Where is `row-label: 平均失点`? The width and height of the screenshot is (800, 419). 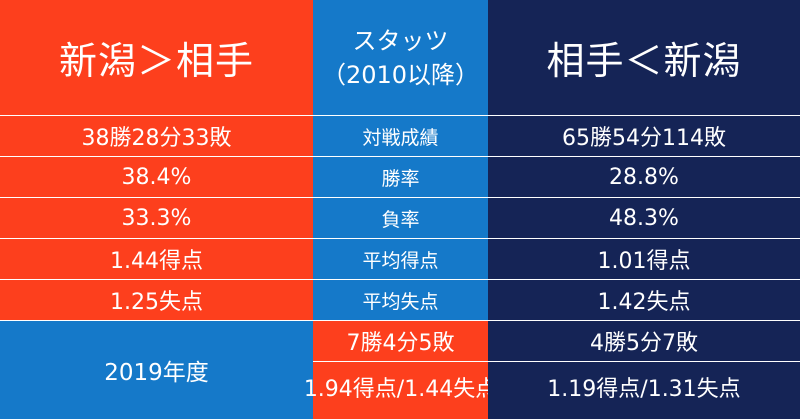 row-label: 平均失点 is located at coordinates (400, 300).